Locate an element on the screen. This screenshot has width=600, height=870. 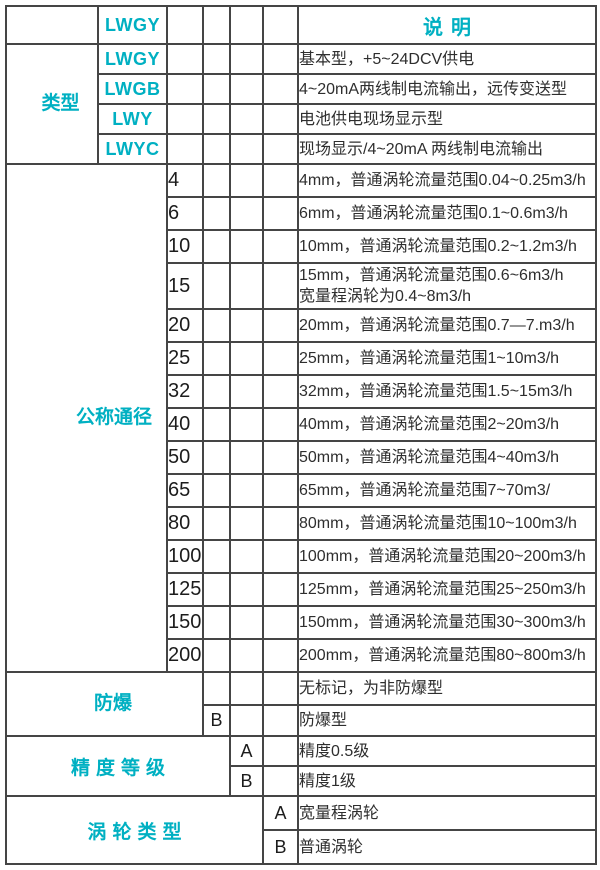
size-cell: 40 is located at coordinates (185, 424).